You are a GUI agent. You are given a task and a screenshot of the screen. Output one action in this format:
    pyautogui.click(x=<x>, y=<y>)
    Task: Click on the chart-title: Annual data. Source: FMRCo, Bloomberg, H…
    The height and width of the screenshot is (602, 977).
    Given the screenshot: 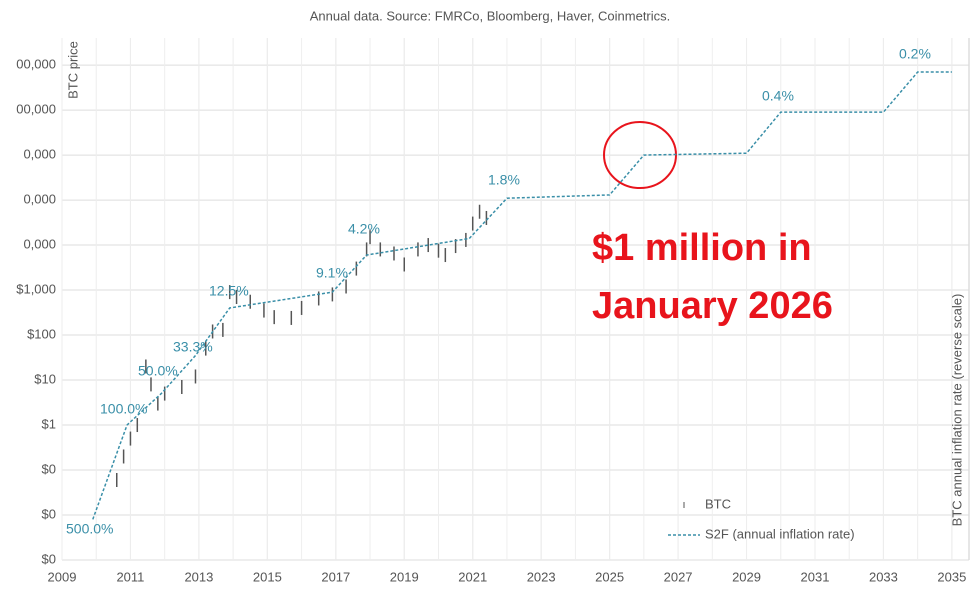 What is the action you would take?
    pyautogui.click(x=490, y=15)
    